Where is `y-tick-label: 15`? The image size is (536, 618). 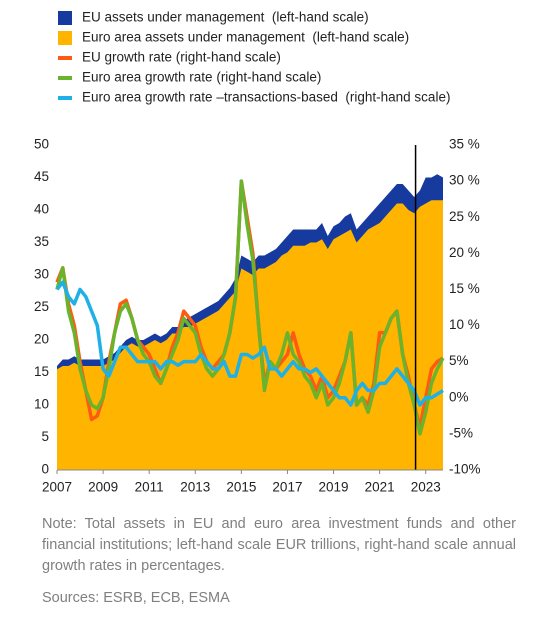 y-tick-label: 15 is located at coordinates (41, 371).